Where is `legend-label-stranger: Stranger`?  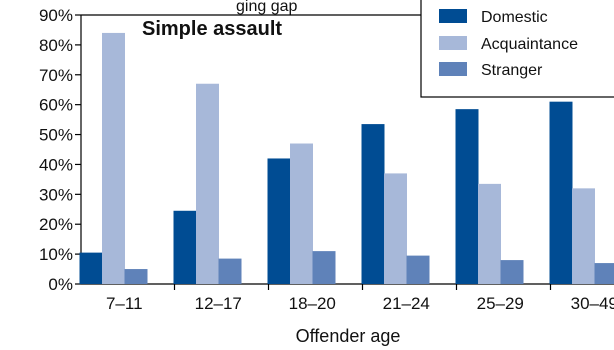
legend-label-stranger: Stranger is located at coordinates (512, 70).